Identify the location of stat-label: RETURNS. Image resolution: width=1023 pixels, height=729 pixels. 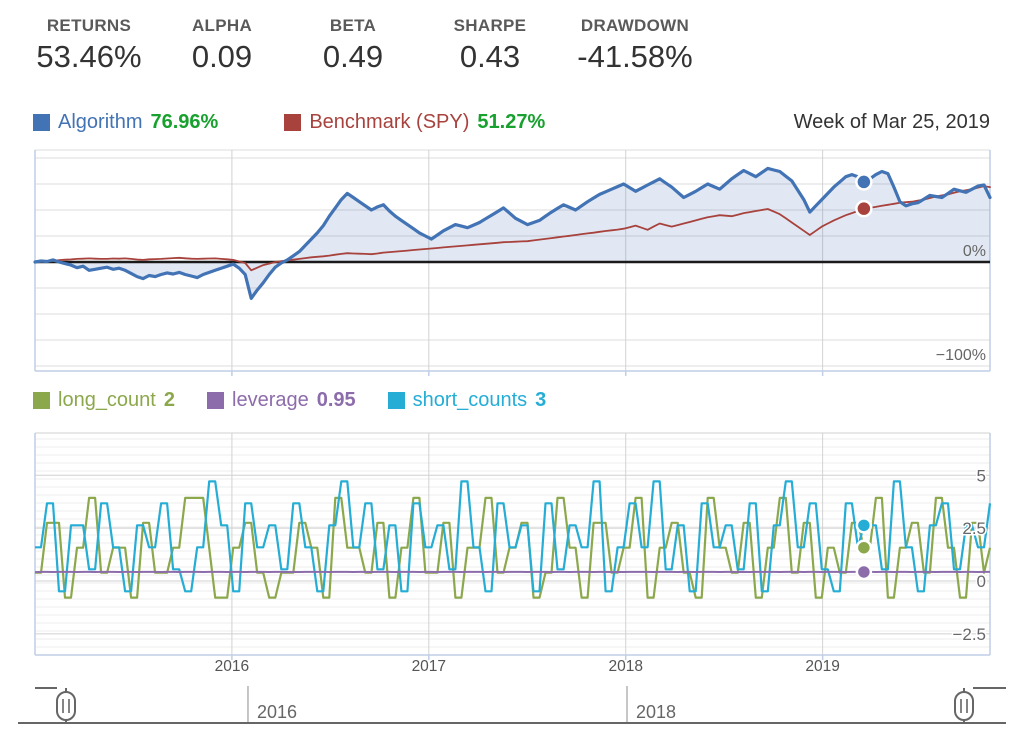
(89, 25).